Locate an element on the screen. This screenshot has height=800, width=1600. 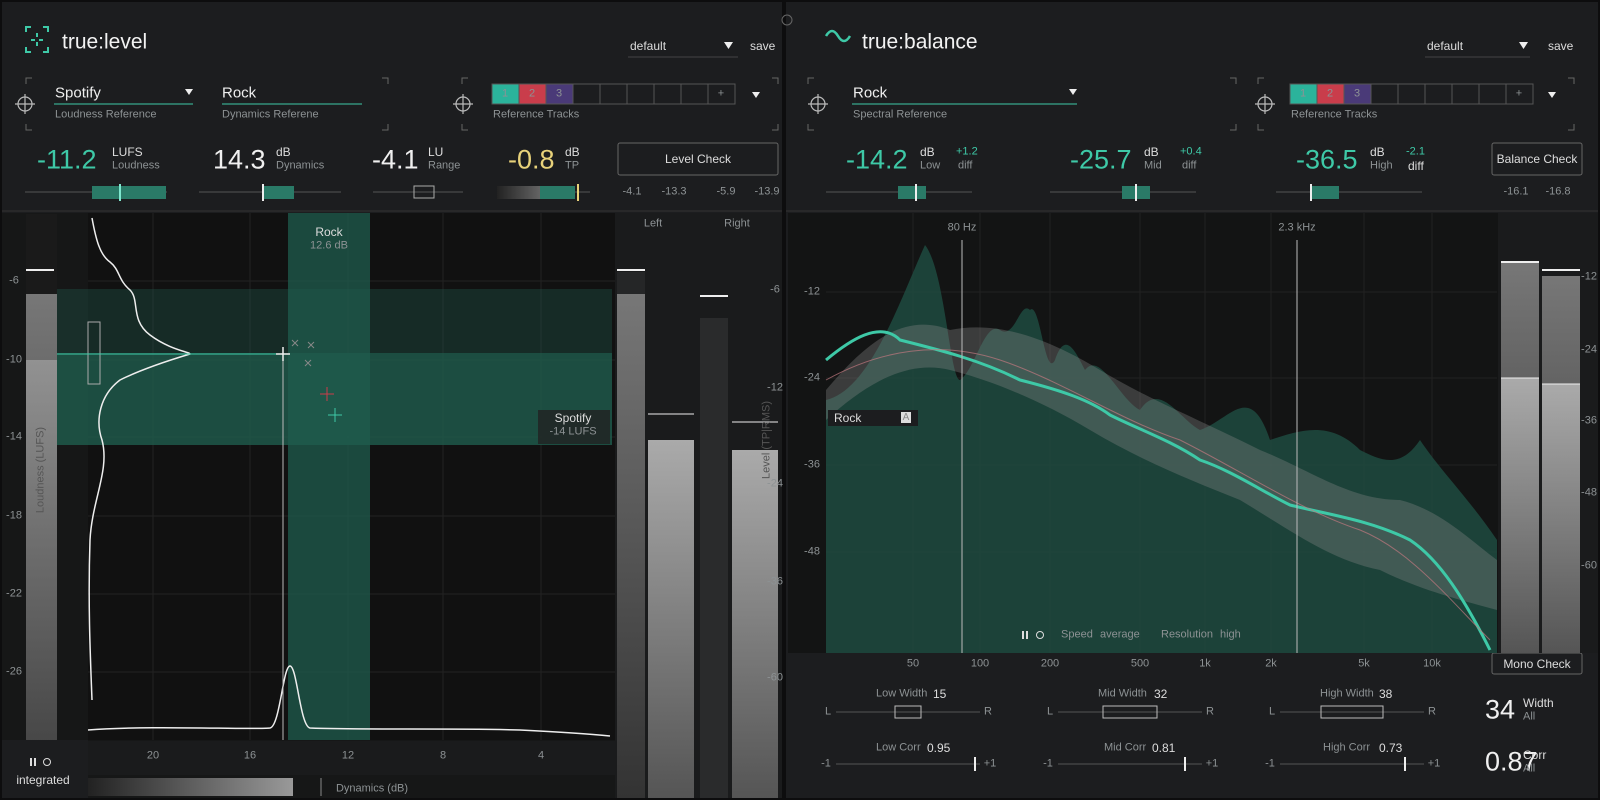
reference-badge-text: A is located at coordinates (906, 417).